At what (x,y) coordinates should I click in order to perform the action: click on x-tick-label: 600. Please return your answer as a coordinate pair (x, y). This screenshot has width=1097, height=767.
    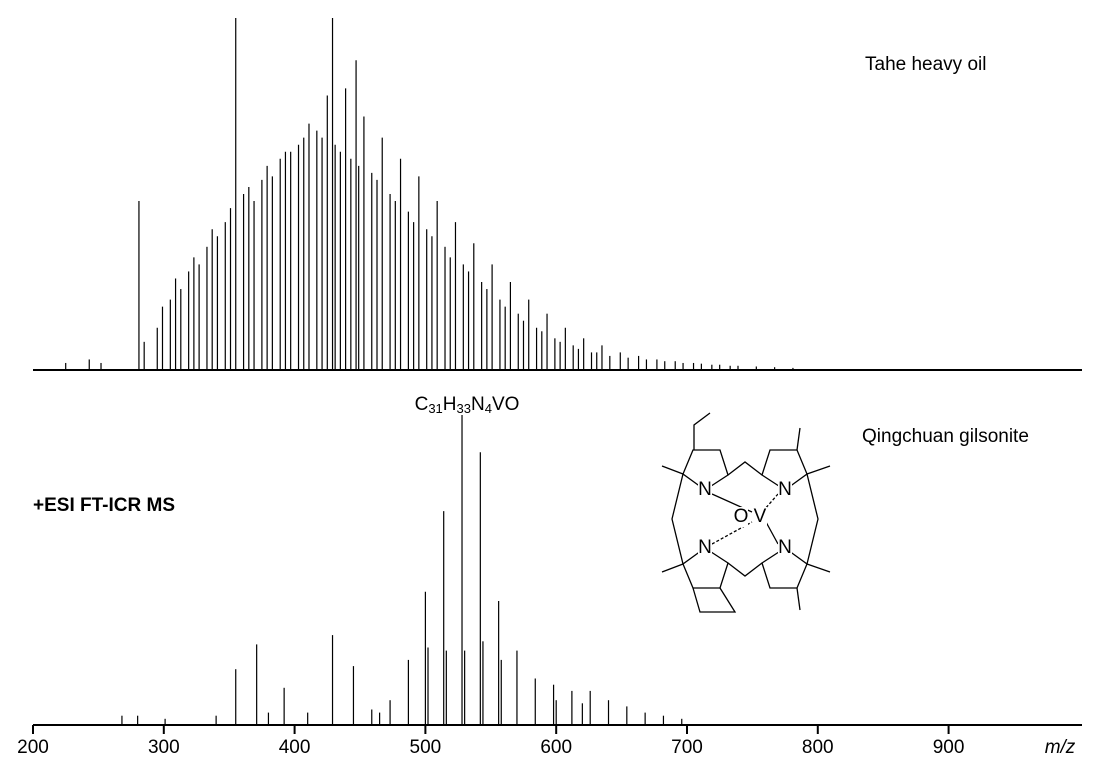
    Looking at the image, I should click on (556, 747).